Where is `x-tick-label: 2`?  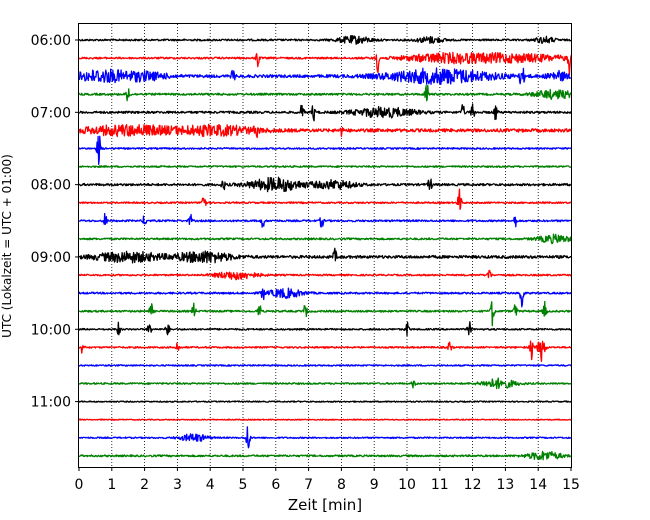 x-tick-label: 2 is located at coordinates (144, 485).